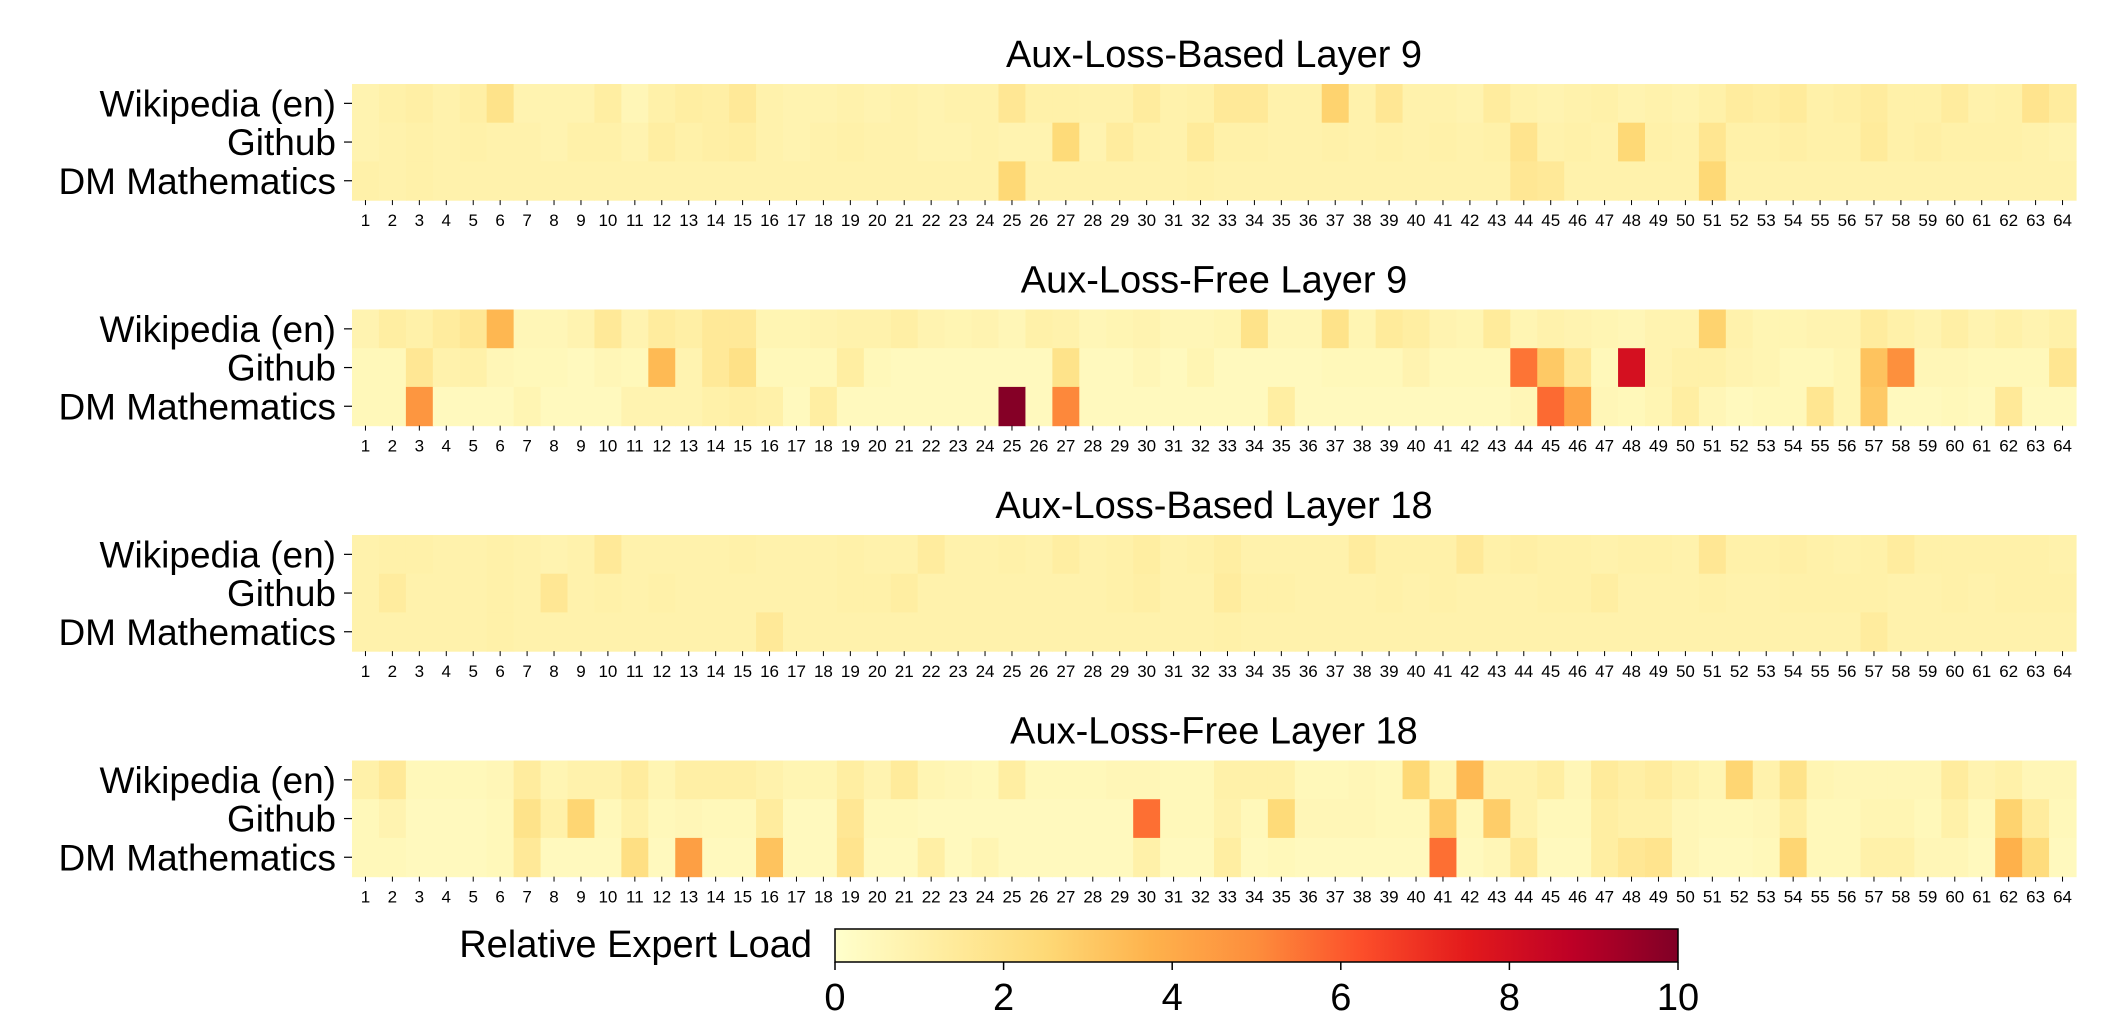 The image size is (2106, 1020). What do you see at coordinates (1119, 897) in the screenshot?
I see `column-label: 29` at bounding box center [1119, 897].